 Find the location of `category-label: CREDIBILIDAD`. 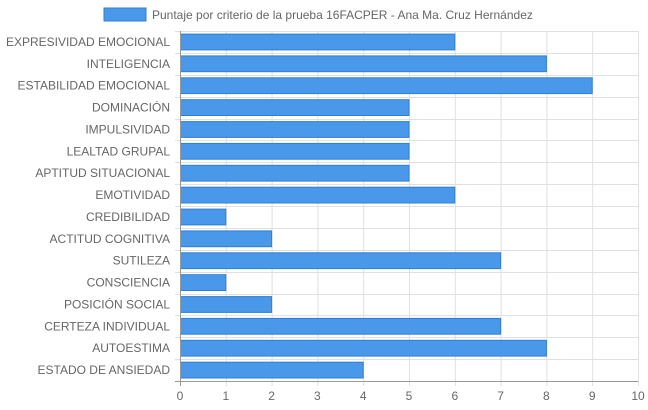

category-label: CREDIBILIDAD is located at coordinates (128, 217).